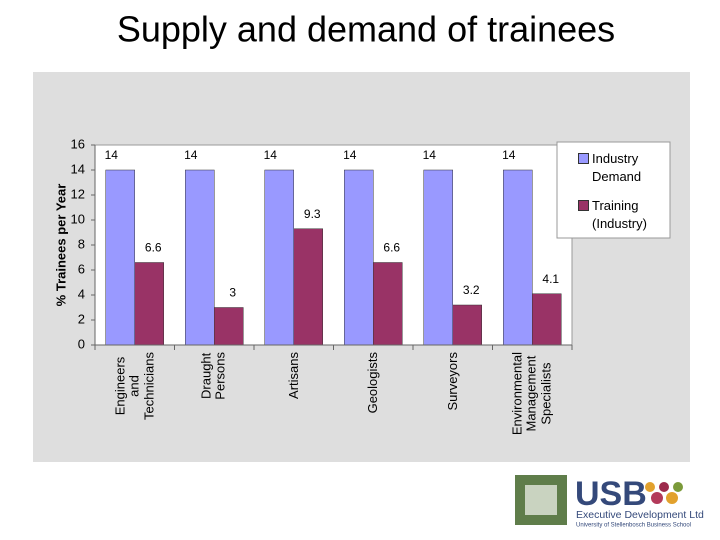 The image size is (720, 540). Describe the element at coordinates (541, 500) in the screenshot. I see `logo-photo-building` at that location.